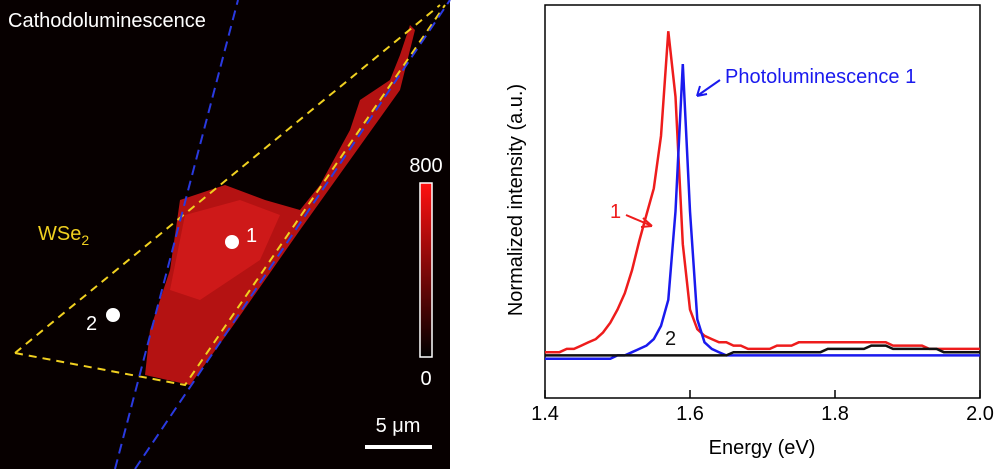  I want to click on material-subscript: 2, so click(85, 240).